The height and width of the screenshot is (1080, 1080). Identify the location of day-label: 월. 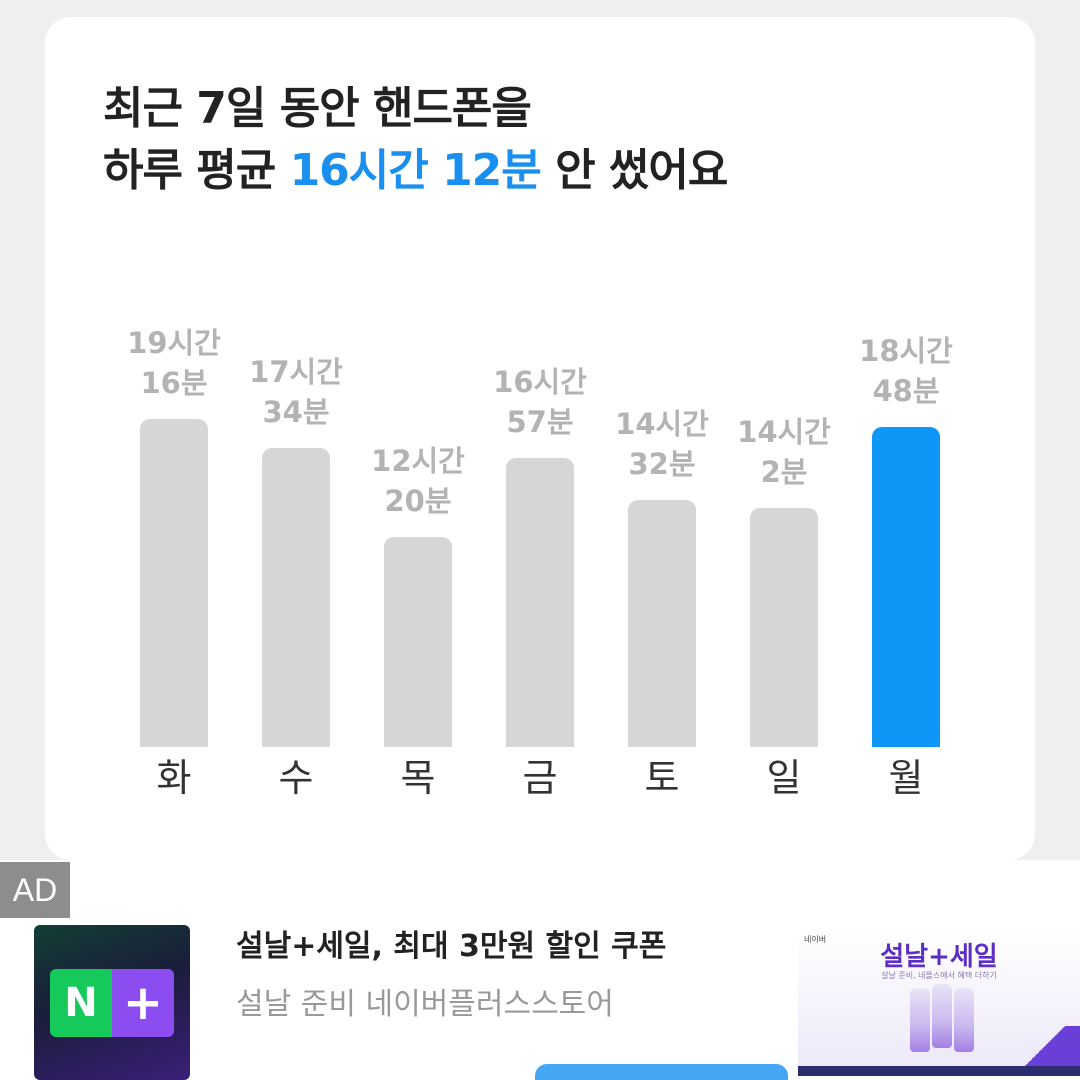
(906, 778).